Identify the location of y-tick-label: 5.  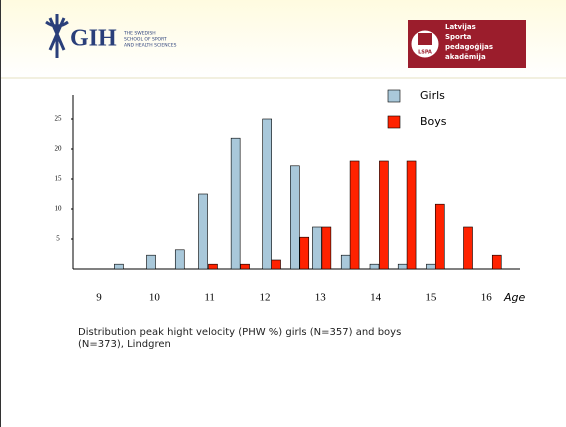
(58, 239).